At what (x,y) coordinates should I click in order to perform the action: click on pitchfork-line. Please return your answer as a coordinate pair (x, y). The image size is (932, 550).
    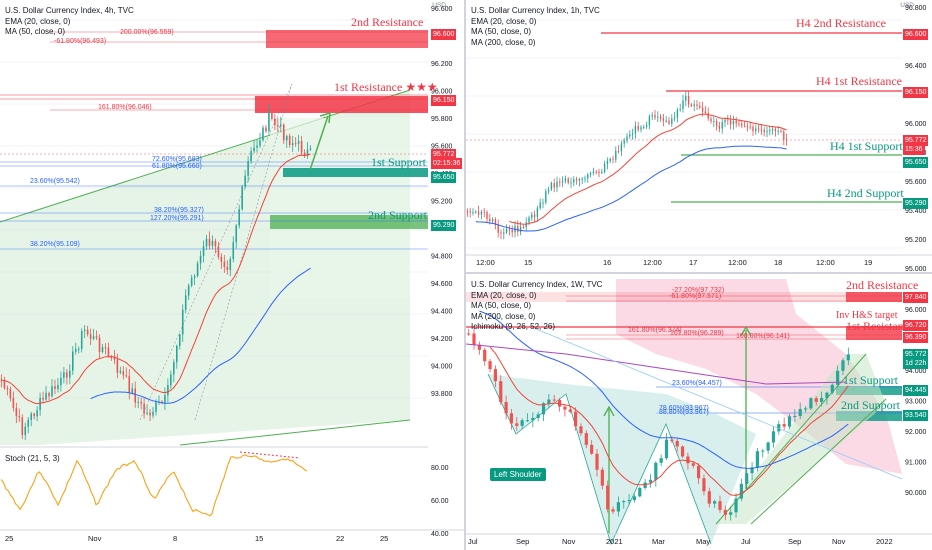
    Looking at the image, I should click on (216, 252).